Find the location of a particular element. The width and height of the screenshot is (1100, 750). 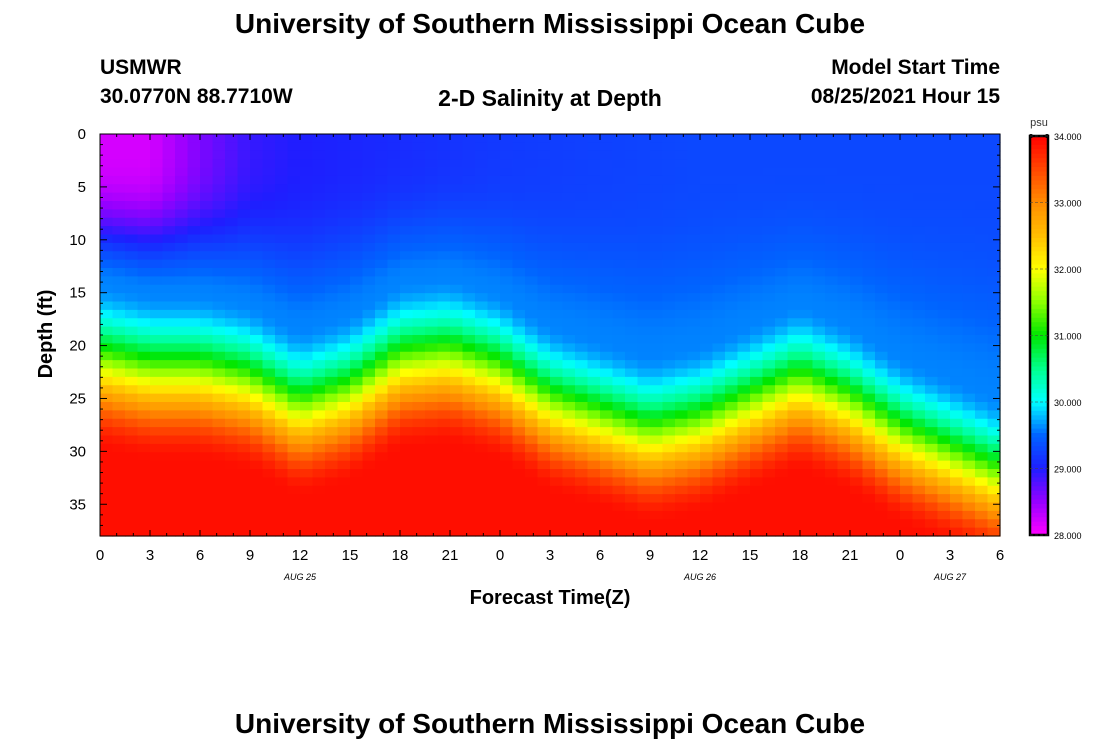

x-tick-label: 3 is located at coordinates (950, 555).